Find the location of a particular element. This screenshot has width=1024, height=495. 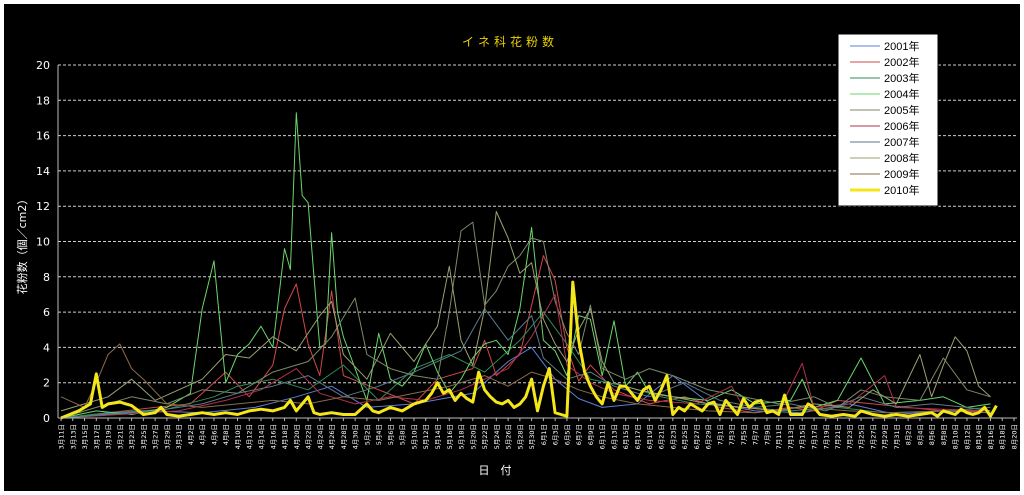

series-line-2001年 is located at coordinates (525, 382).